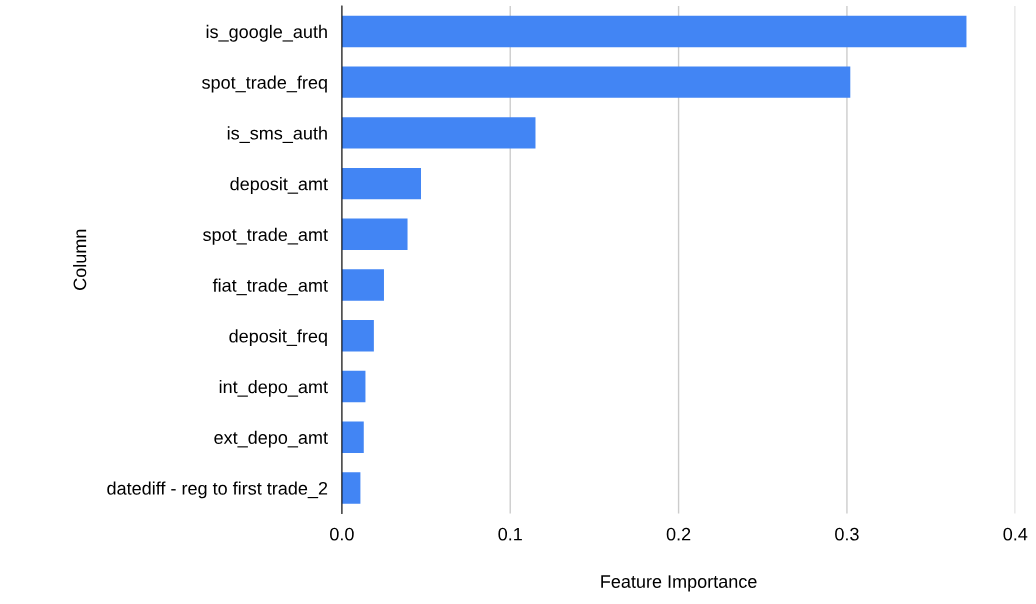 This screenshot has width=1036, height=604. Describe the element at coordinates (510, 534) in the screenshot. I see `x-tick-label: 0.1` at that location.